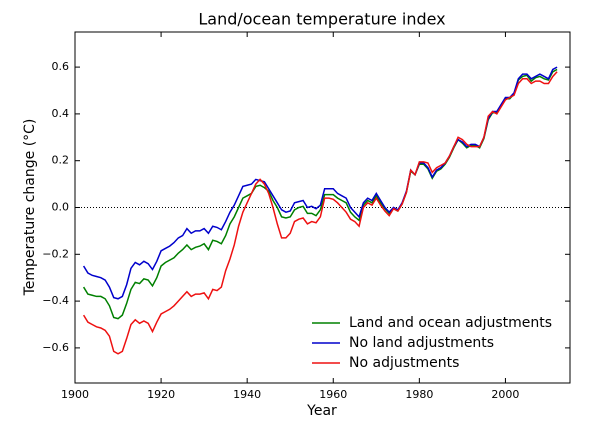  I want to click on x-tick-label: 1960, so click(333, 394).